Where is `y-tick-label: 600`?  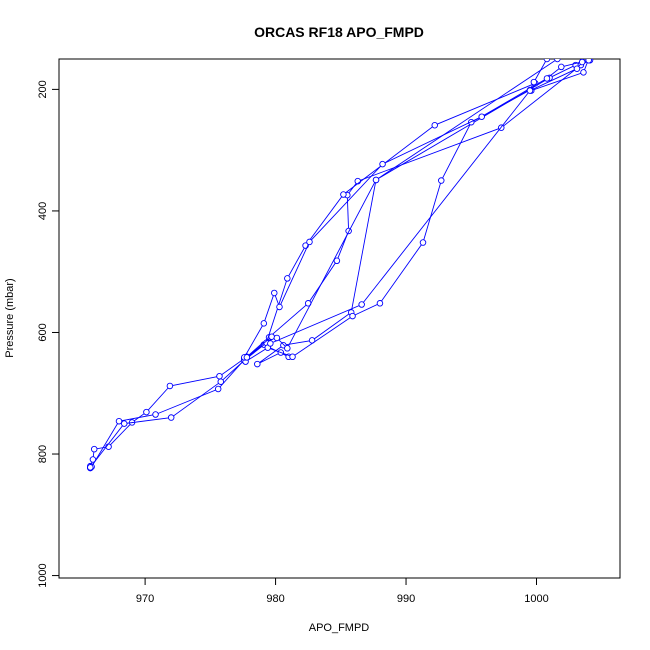
y-tick-label: 600 is located at coordinates (43, 332).